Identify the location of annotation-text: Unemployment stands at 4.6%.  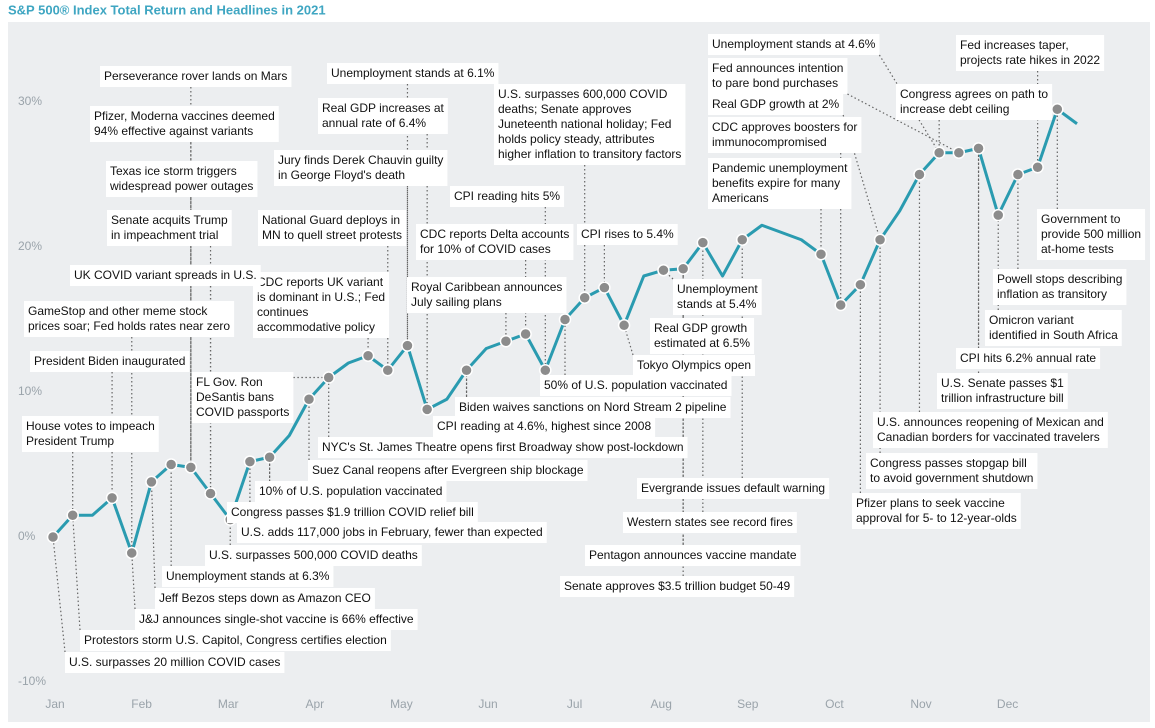
(794, 44).